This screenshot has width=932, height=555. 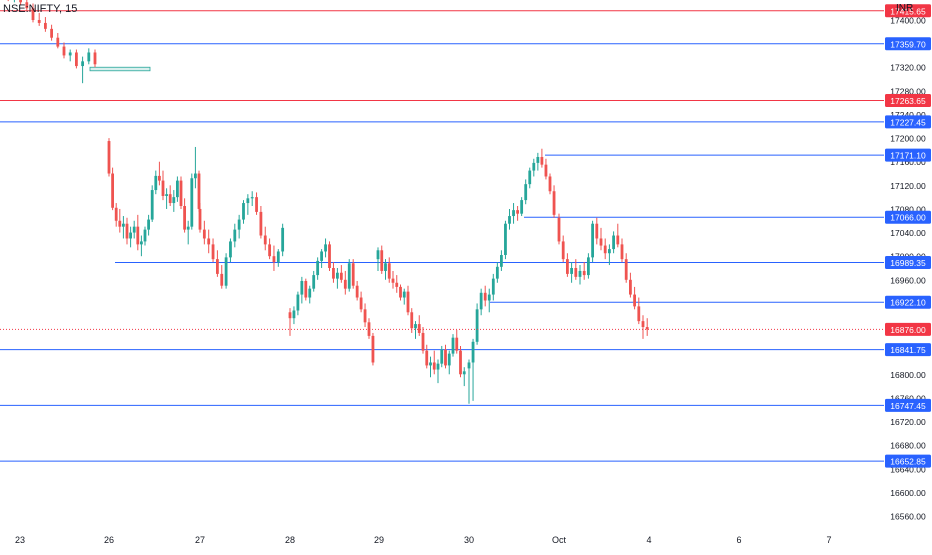 I want to click on annotation-rectangle, so click(x=120, y=69).